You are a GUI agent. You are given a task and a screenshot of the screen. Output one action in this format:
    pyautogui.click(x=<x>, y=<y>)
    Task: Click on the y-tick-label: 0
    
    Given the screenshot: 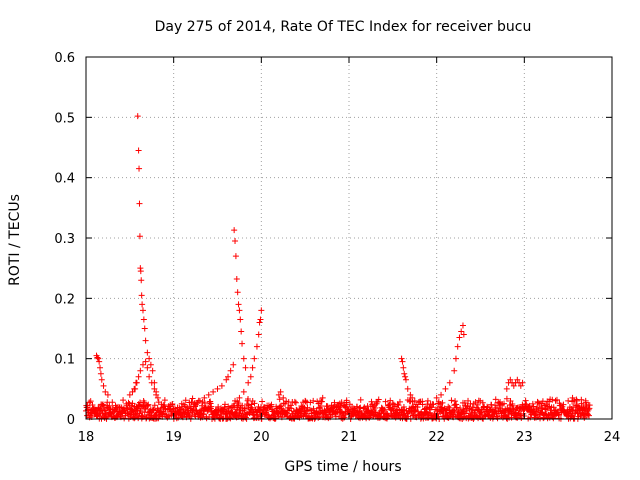 What is the action you would take?
    pyautogui.click(x=71, y=420)
    